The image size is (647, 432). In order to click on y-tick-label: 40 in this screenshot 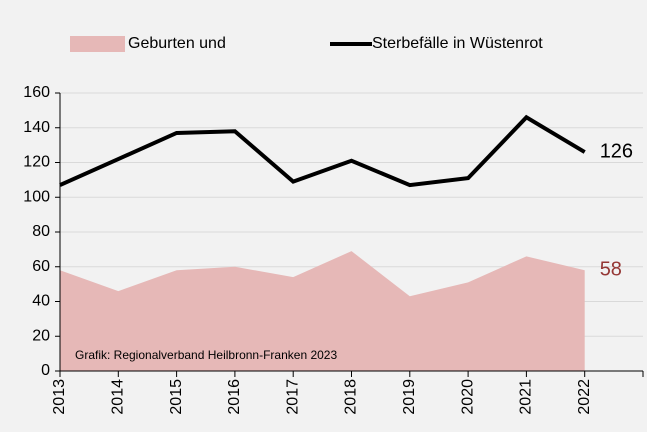, I will do `click(41, 301)`.